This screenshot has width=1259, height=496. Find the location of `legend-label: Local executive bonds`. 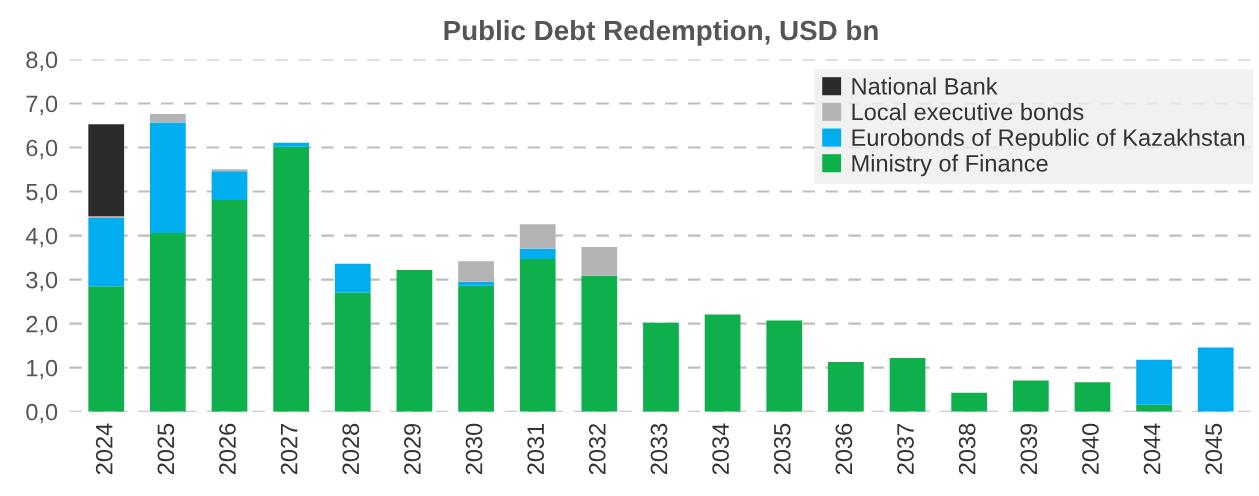

legend-label: Local executive bonds is located at coordinates (968, 111).